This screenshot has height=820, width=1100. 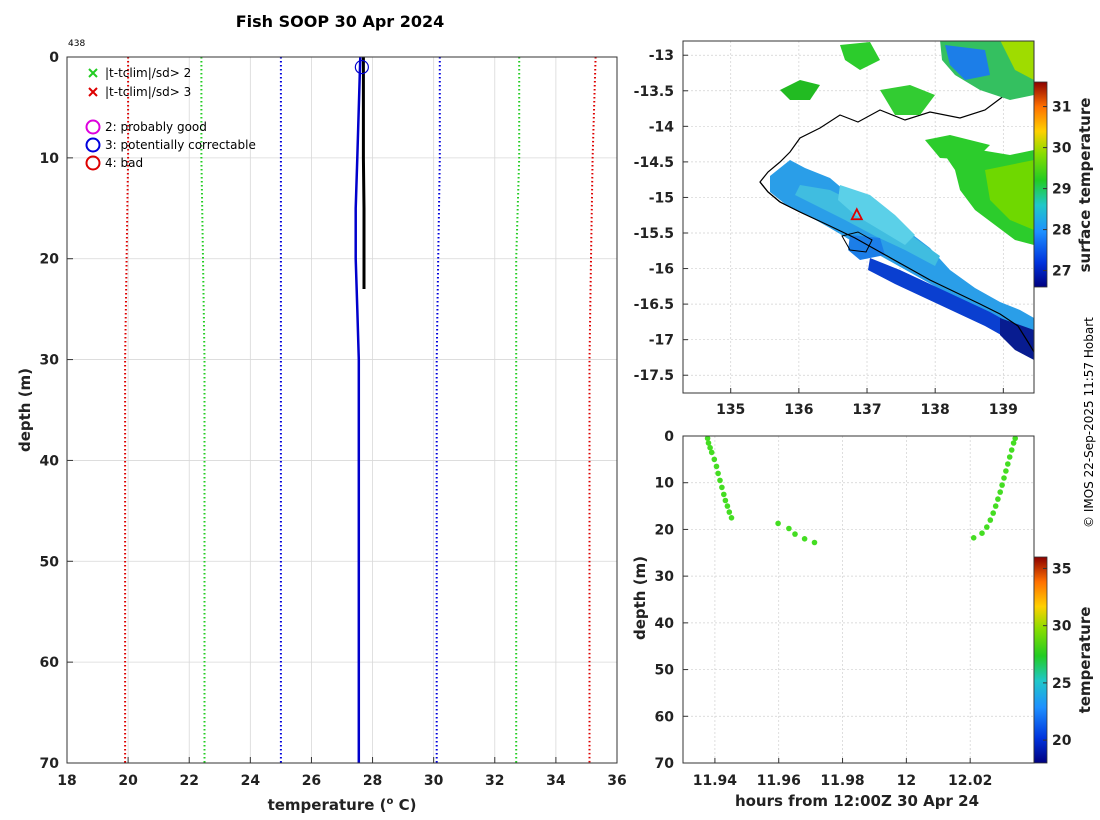 What do you see at coordinates (1061, 231) in the screenshot?
I see `map-colorbar-tick-label: 28` at bounding box center [1061, 231].